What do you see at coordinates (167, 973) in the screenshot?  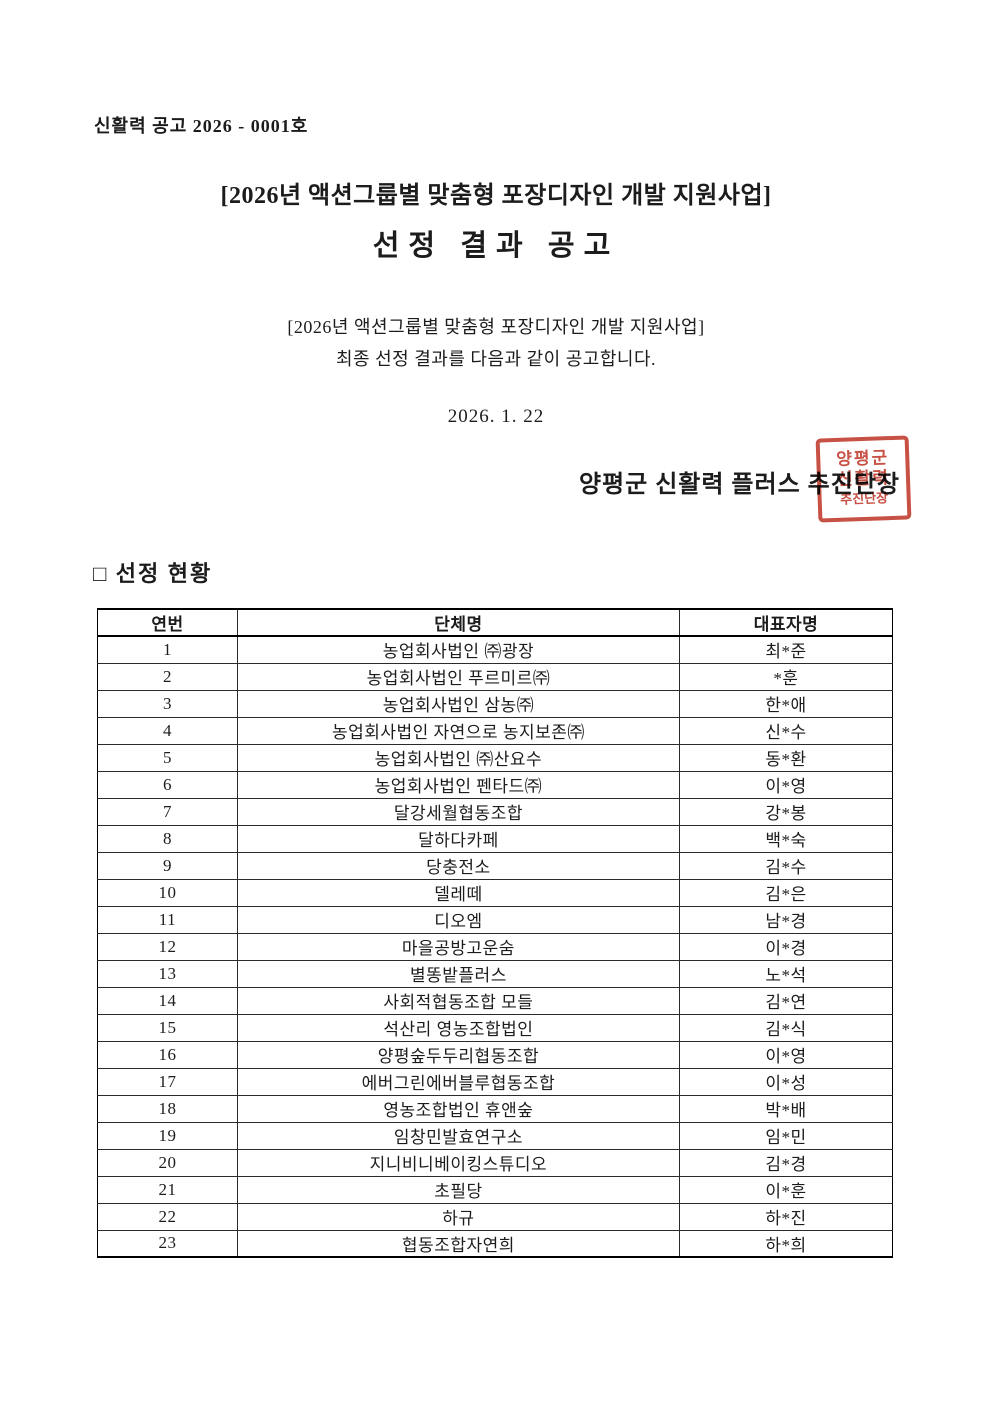 I see `cell-no: 13` at bounding box center [167, 973].